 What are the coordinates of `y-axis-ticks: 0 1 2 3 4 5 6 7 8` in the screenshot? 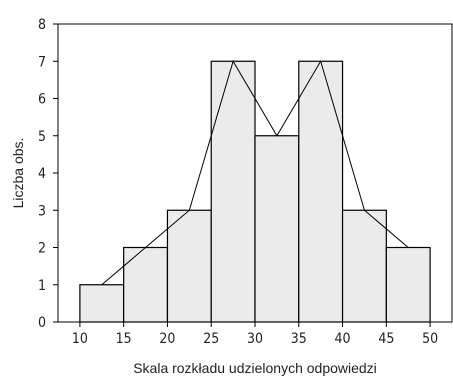 It's located at (48, 174).